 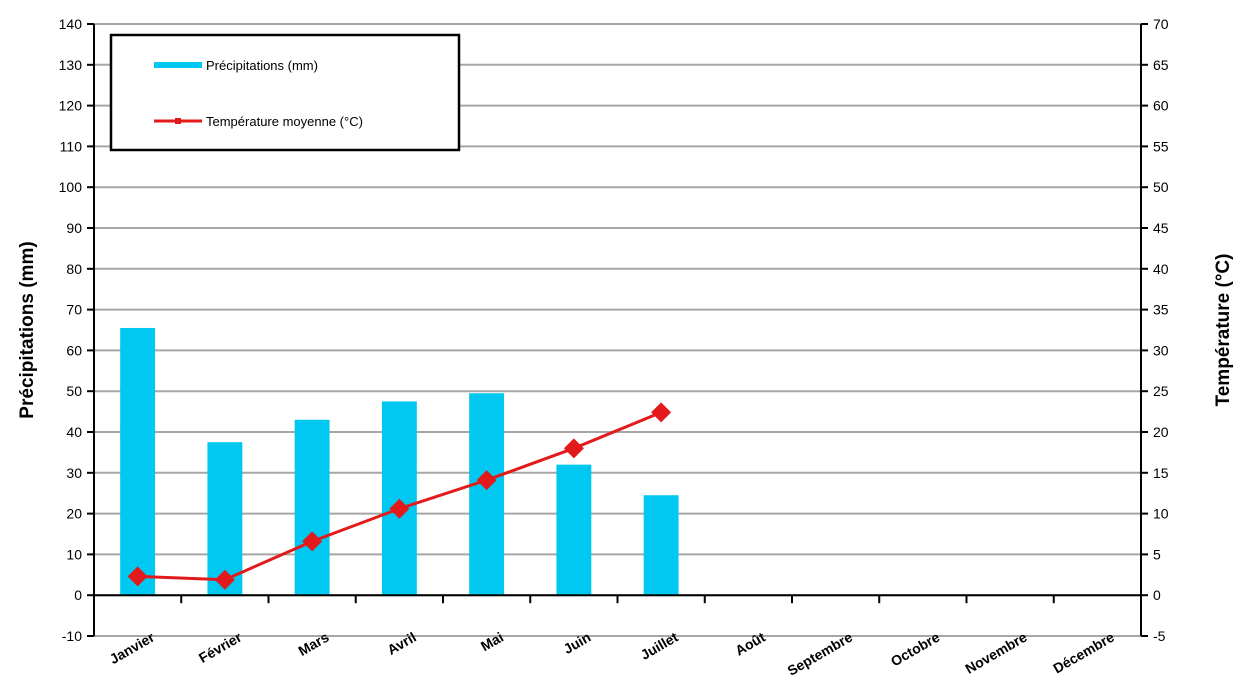 What do you see at coordinates (1161, 473) in the screenshot?
I see `right-tick-label: 15` at bounding box center [1161, 473].